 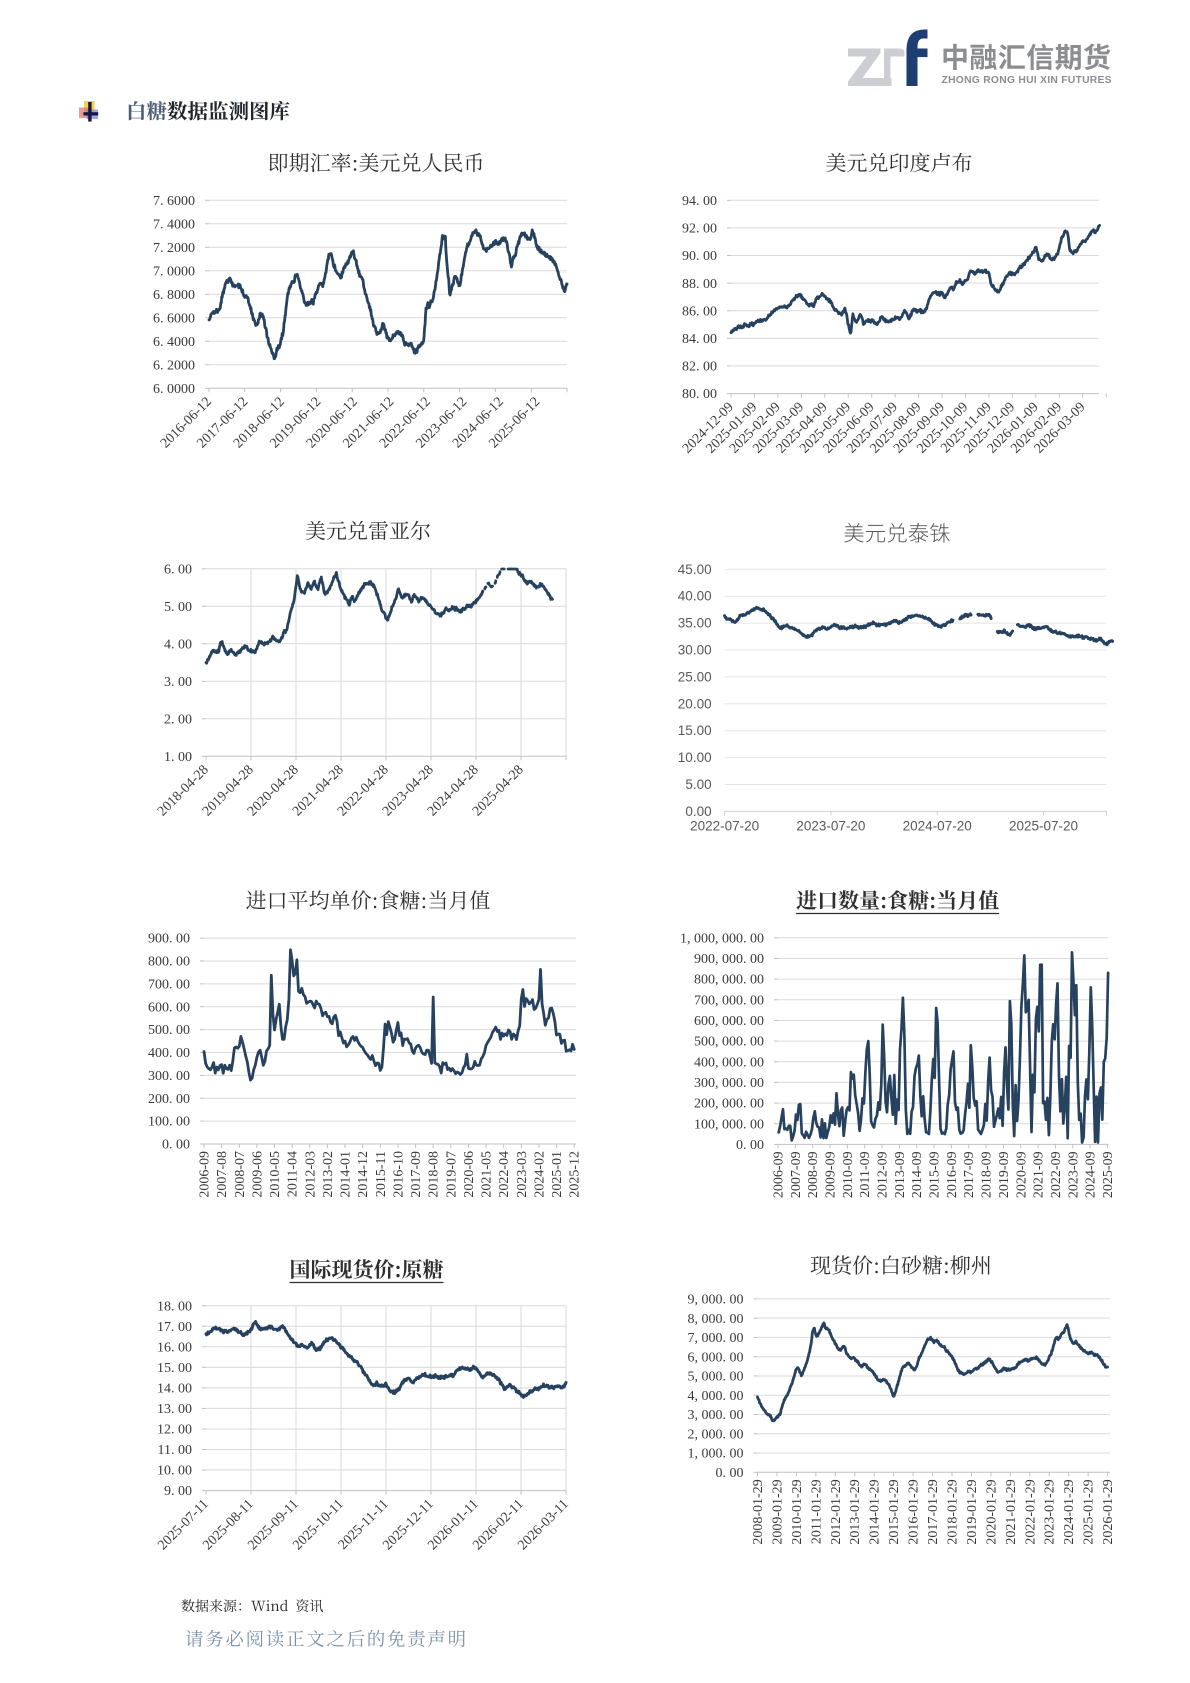 What do you see at coordinates (1069, 1511) in the screenshot?
I see `svg-text: 2024-01-29` at bounding box center [1069, 1511].